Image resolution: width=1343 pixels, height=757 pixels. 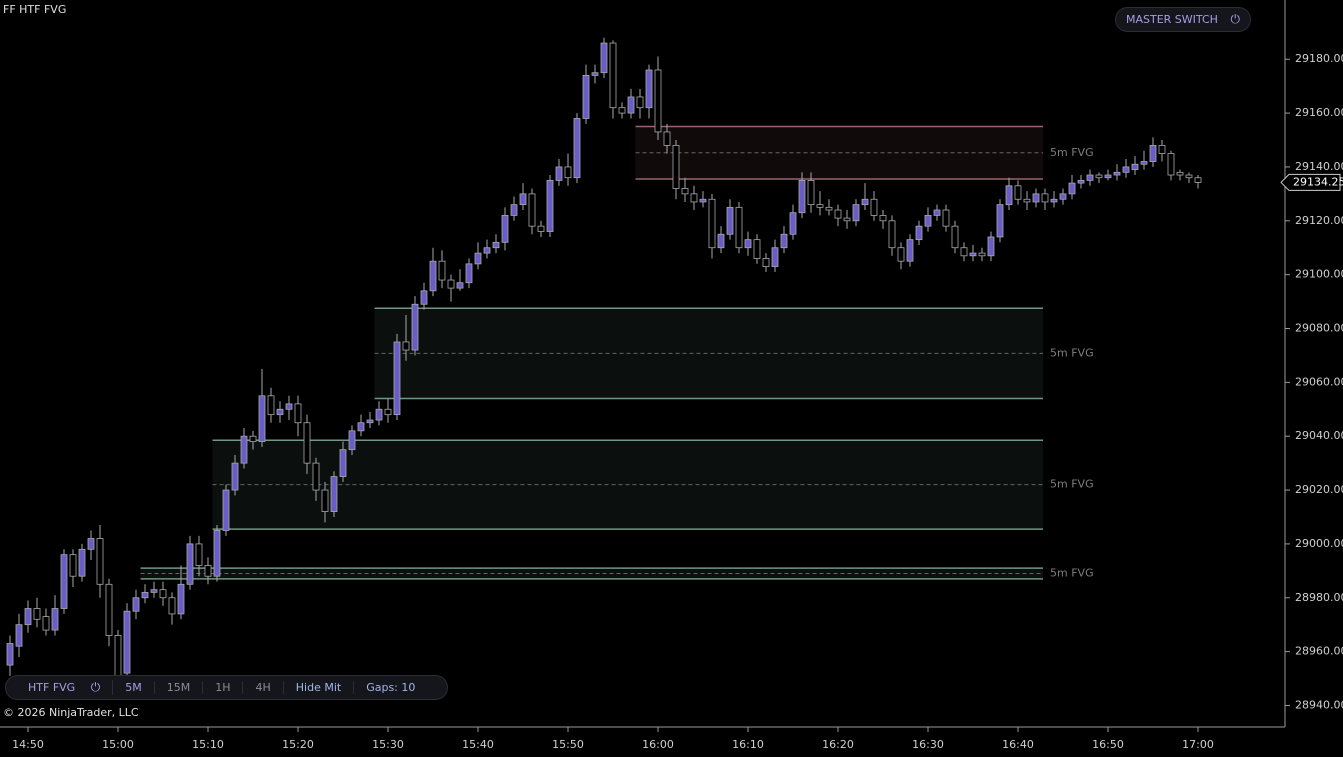 What do you see at coordinates (298, 744) in the screenshot?
I see `x-tick-label: 15:20` at bounding box center [298, 744].